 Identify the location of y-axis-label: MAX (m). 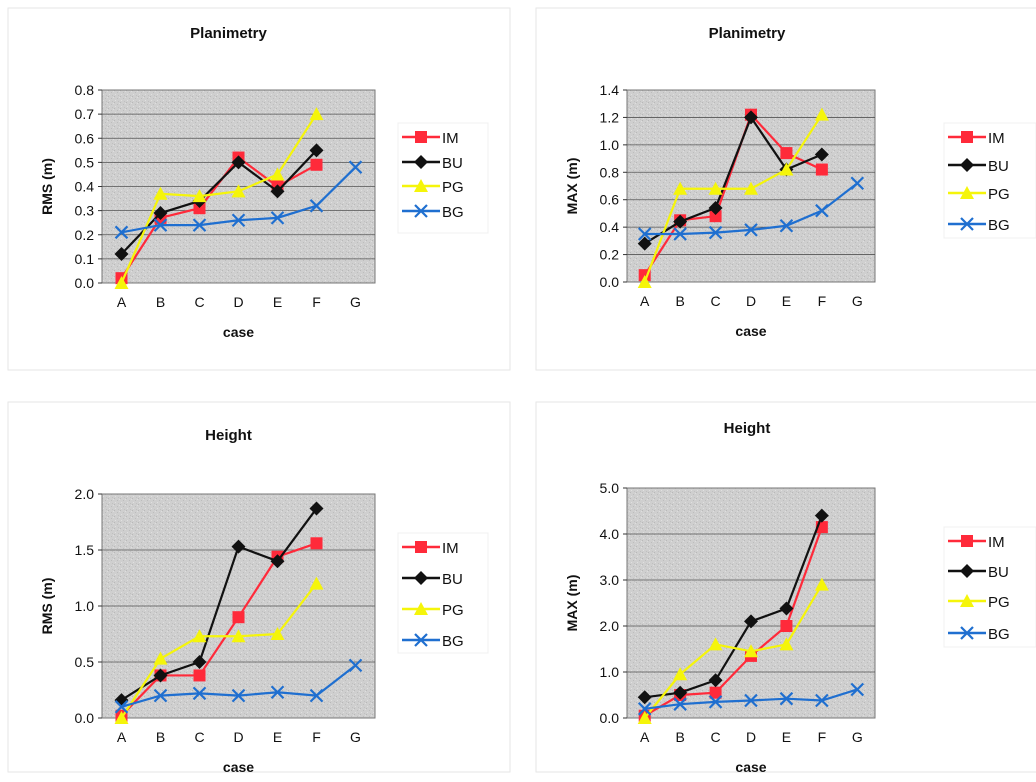
(572, 603).